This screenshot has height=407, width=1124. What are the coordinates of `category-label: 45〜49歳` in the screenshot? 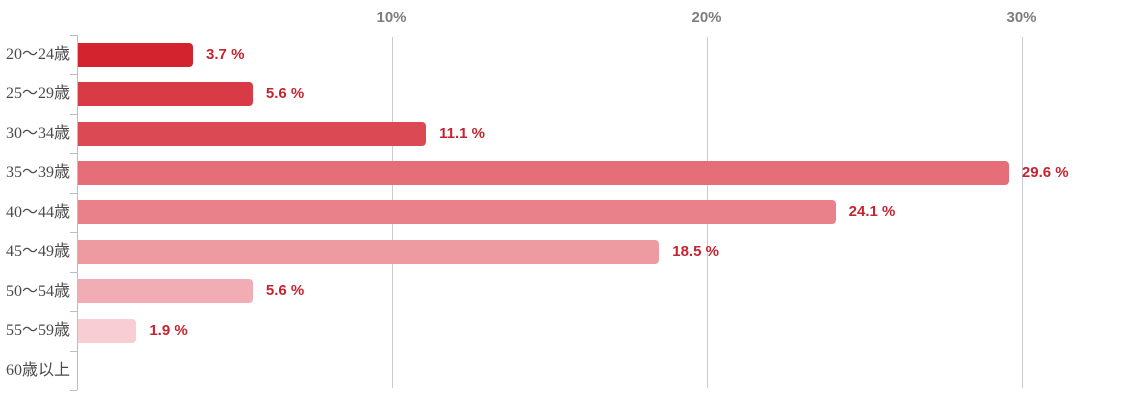 It's located at (37, 252).